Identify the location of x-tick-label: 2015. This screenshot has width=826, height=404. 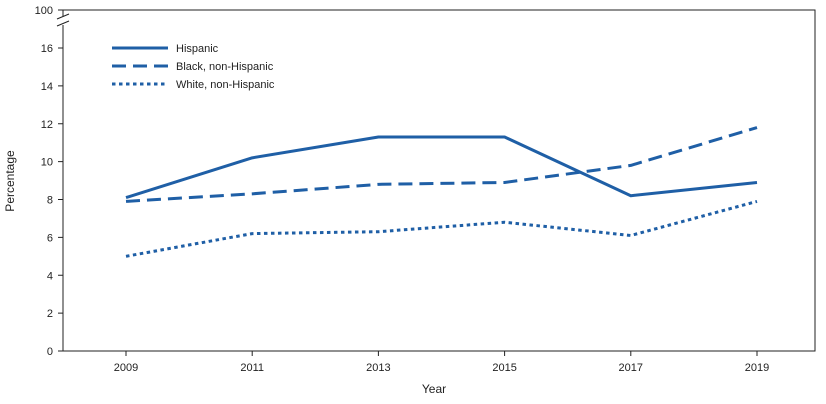
(504, 368).